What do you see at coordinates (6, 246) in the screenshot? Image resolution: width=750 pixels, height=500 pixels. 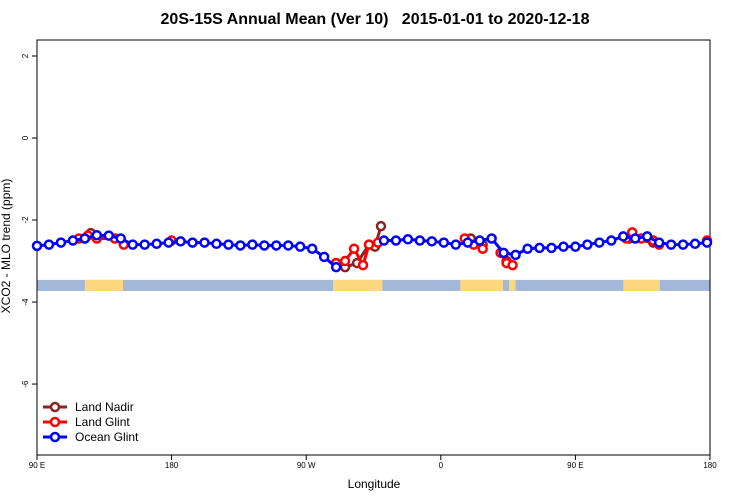 I see `y-axis-label: XCO2 - MLO trend (ppm)` at bounding box center [6, 246].